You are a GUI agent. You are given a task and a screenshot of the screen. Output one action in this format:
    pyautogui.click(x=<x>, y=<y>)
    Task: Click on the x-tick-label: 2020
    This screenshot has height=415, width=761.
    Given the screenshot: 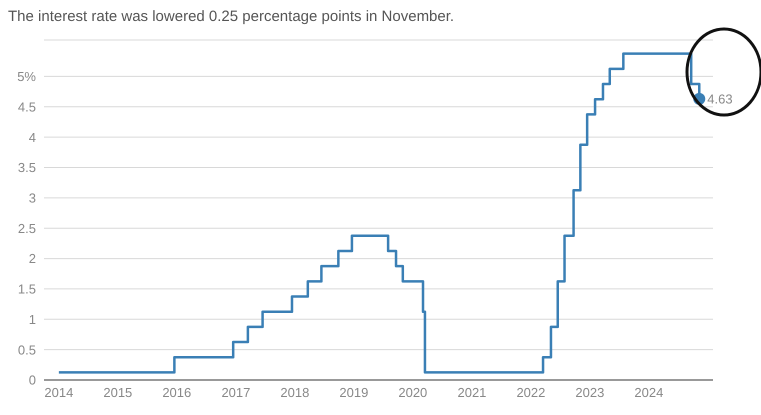 What is the action you would take?
    pyautogui.click(x=413, y=392)
    